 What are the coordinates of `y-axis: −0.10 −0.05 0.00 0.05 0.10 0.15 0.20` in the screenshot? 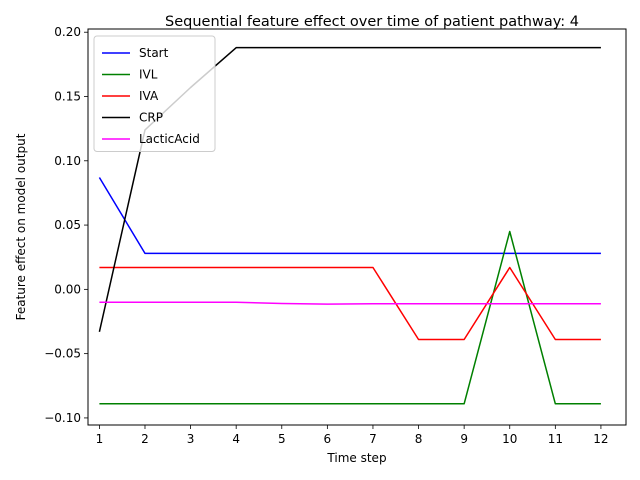 It's located at (66, 225).